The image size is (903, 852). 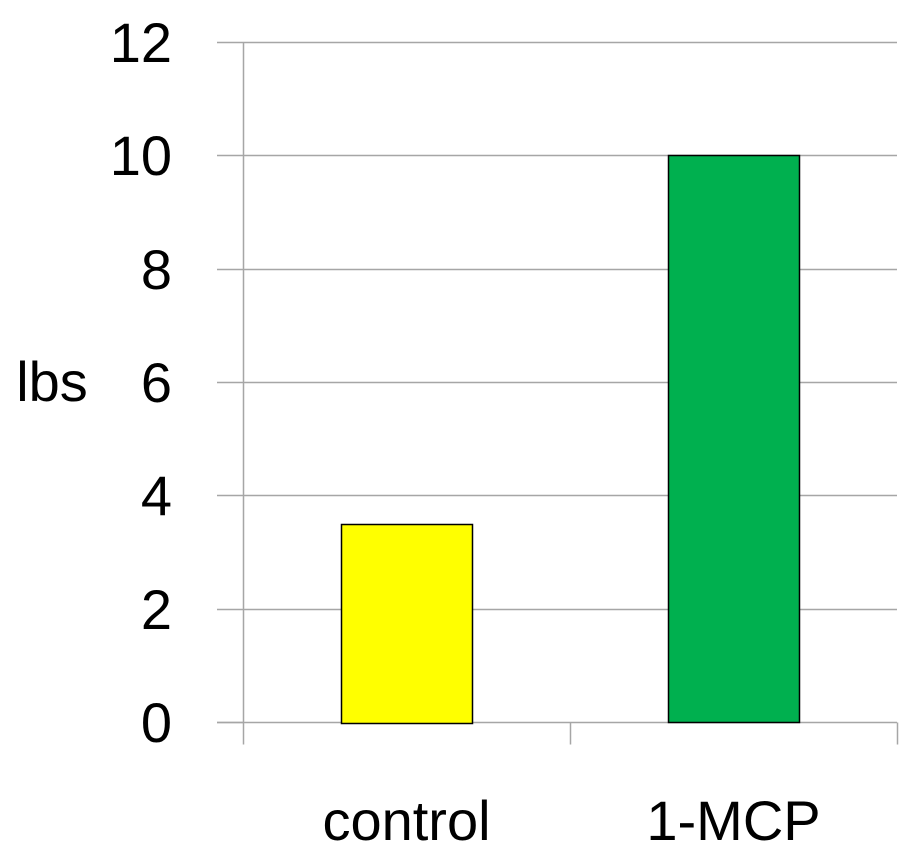 I want to click on y-tick-label: 4, so click(x=156, y=495).